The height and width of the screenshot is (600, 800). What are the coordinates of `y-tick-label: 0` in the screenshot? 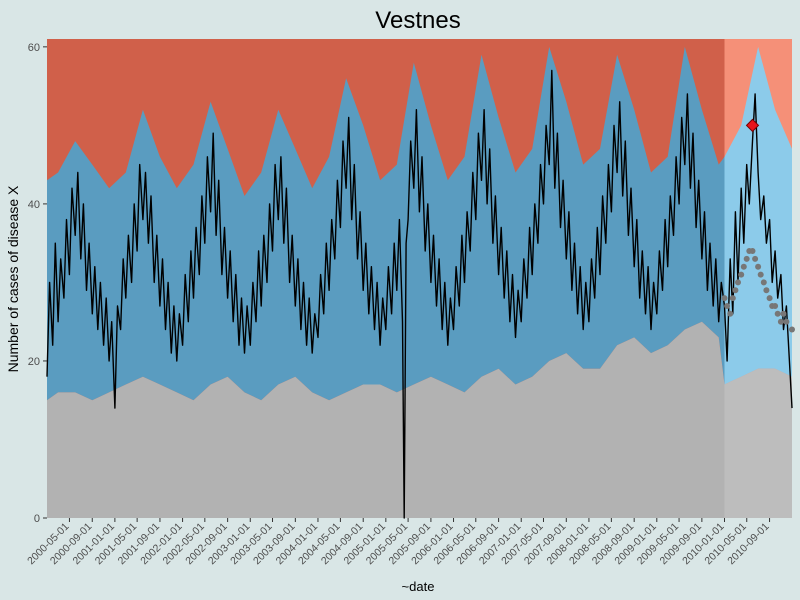 It's located at (37, 519).